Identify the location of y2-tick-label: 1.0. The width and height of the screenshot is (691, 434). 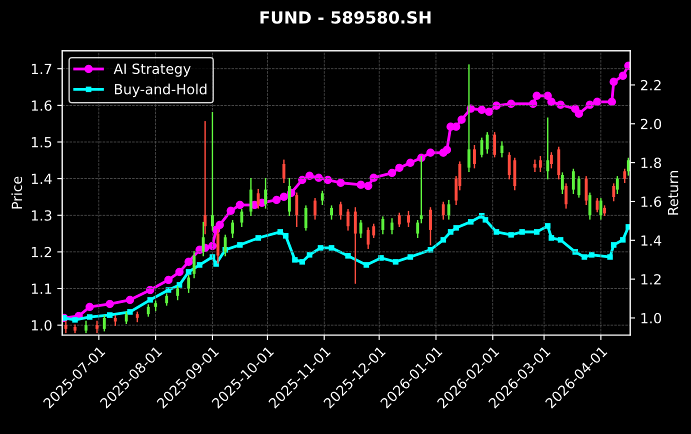
(651, 318).